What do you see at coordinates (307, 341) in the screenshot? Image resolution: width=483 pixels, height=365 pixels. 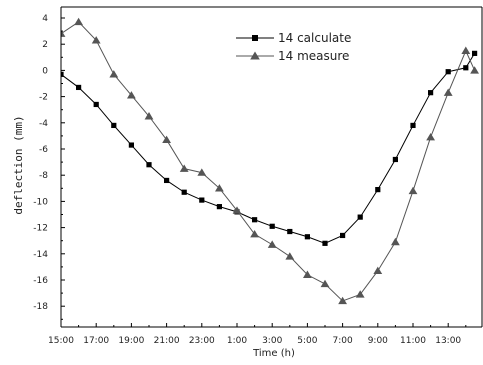 I see `x-tick-label: 5:00` at bounding box center [307, 341].